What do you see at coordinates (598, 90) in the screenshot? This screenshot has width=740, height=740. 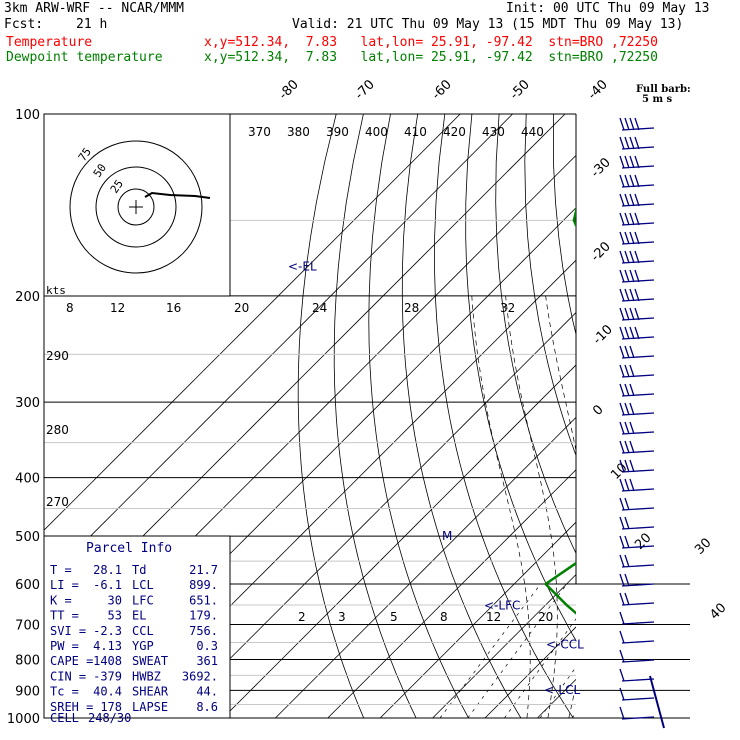 I see `isotherm-label: -40` at bounding box center [598, 90].